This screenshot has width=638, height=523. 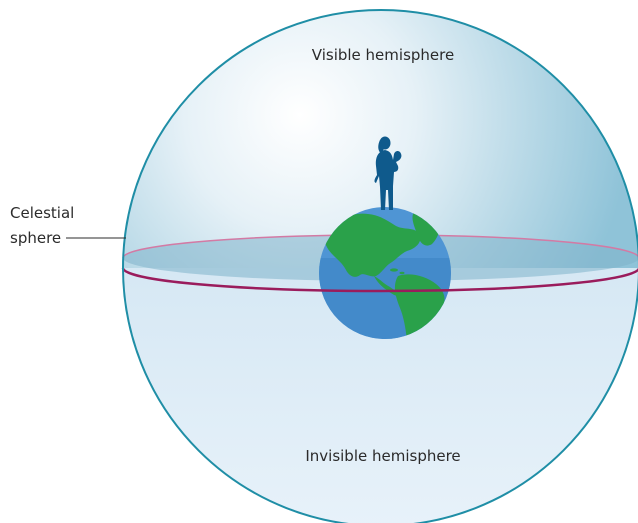 I want to click on invisible-hemisphere-label: Invisible hemisphere, so click(x=382, y=456).